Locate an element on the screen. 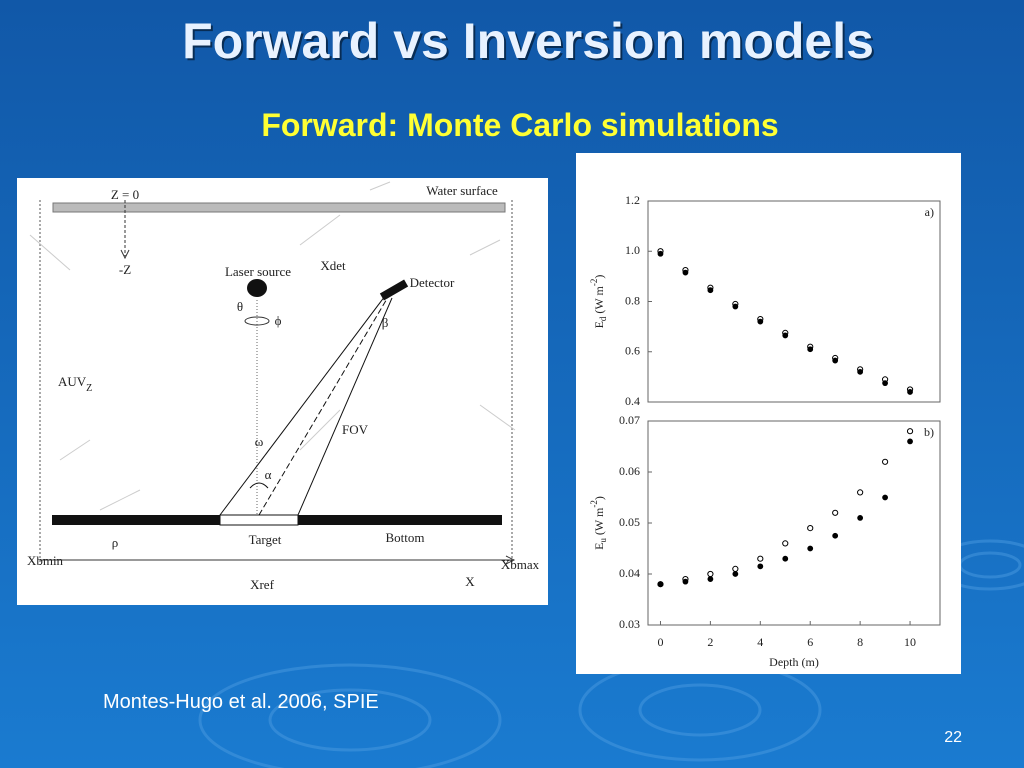  label: AUV is located at coordinates (72, 381).